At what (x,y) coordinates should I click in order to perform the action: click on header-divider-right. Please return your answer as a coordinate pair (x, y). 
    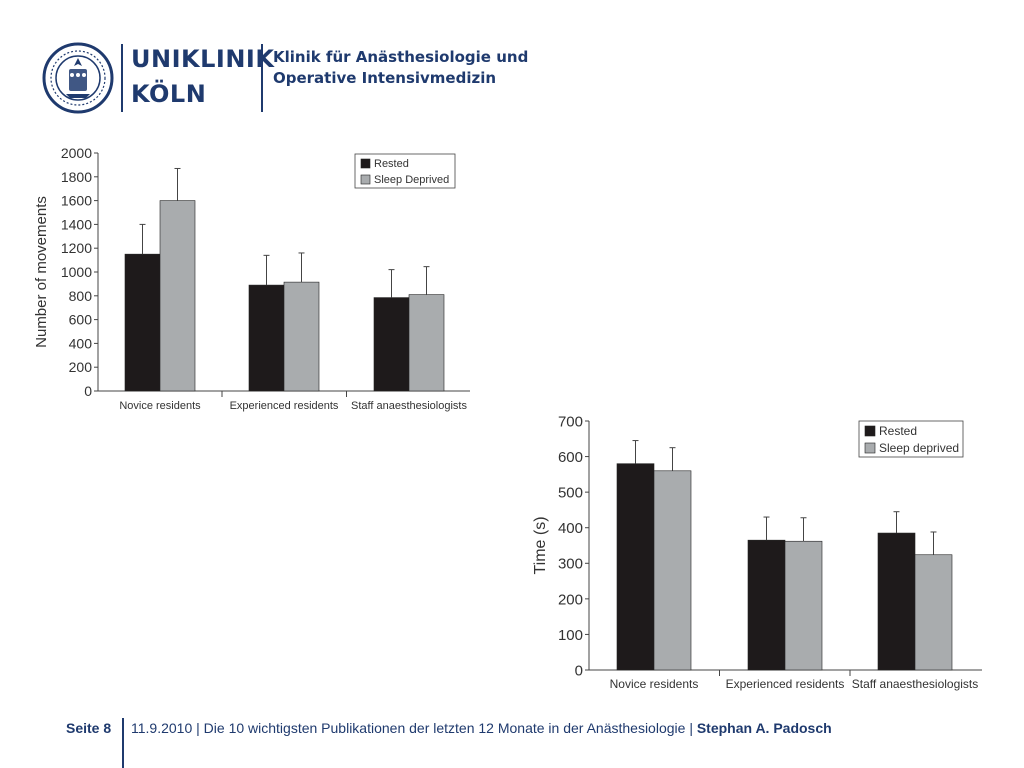
    Looking at the image, I should click on (262, 78).